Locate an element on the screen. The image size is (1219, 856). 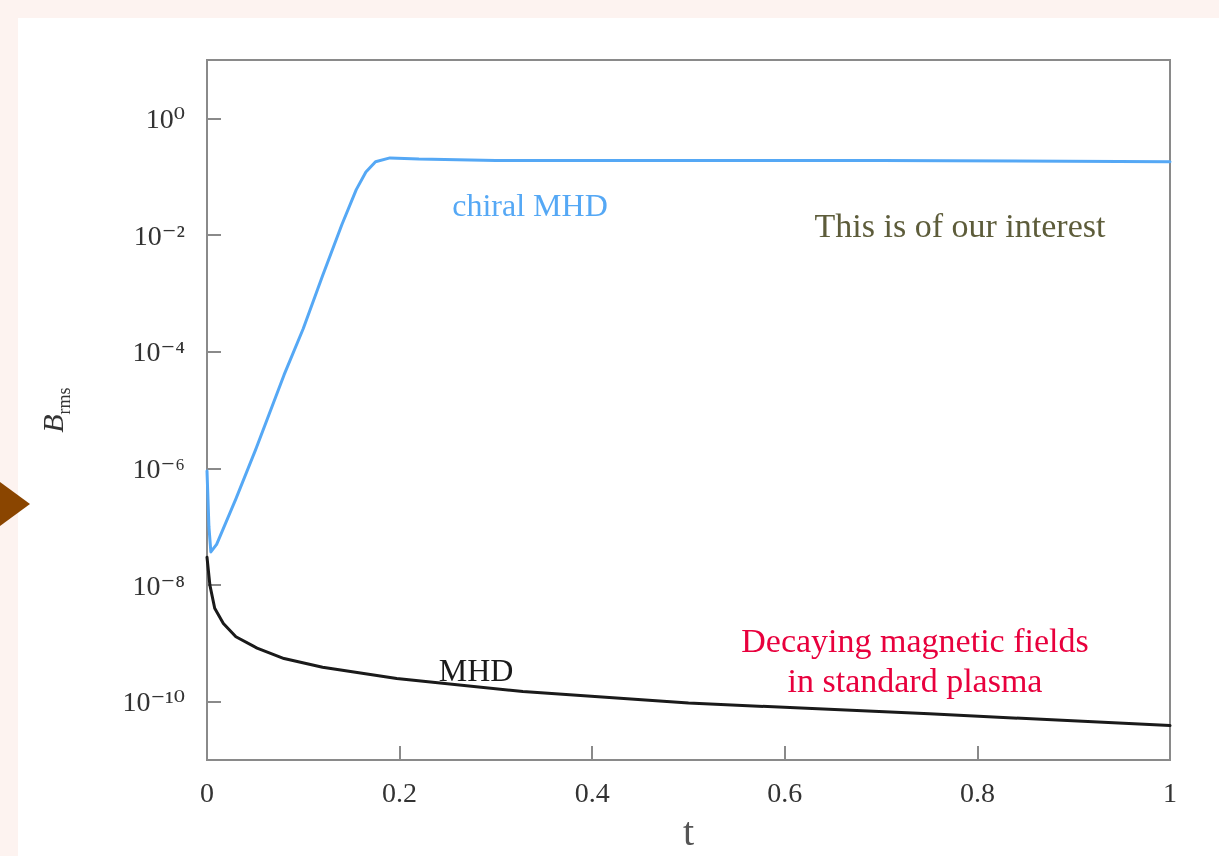
x-axis-title: t is located at coordinates (688, 831).